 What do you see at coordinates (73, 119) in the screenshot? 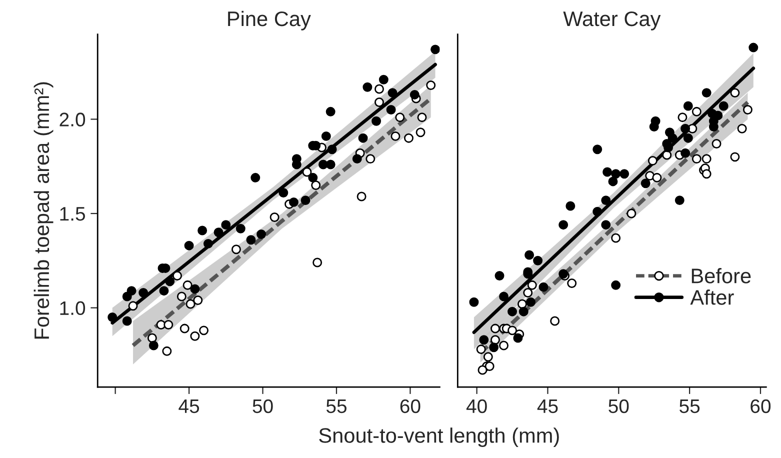
I see `y-tick-label: 2.0` at bounding box center [73, 119].